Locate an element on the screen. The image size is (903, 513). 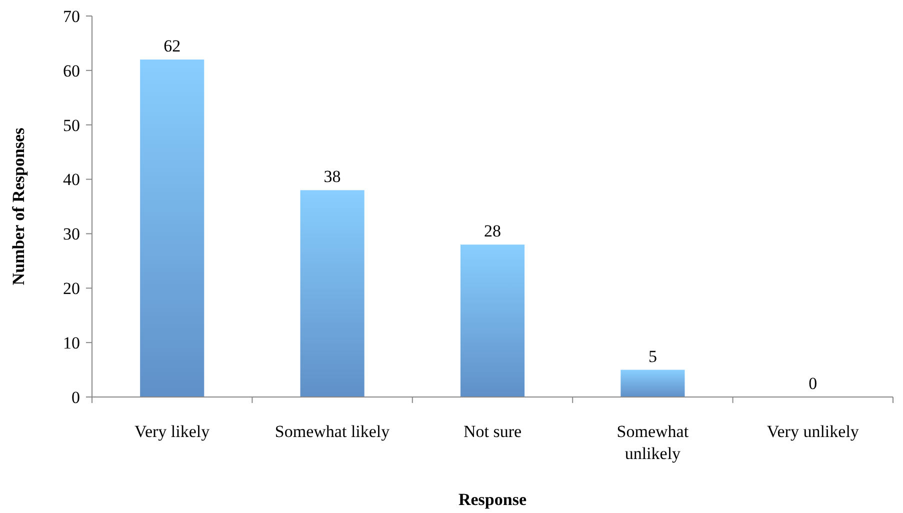
y-tick-label: 40 is located at coordinates (71, 180).